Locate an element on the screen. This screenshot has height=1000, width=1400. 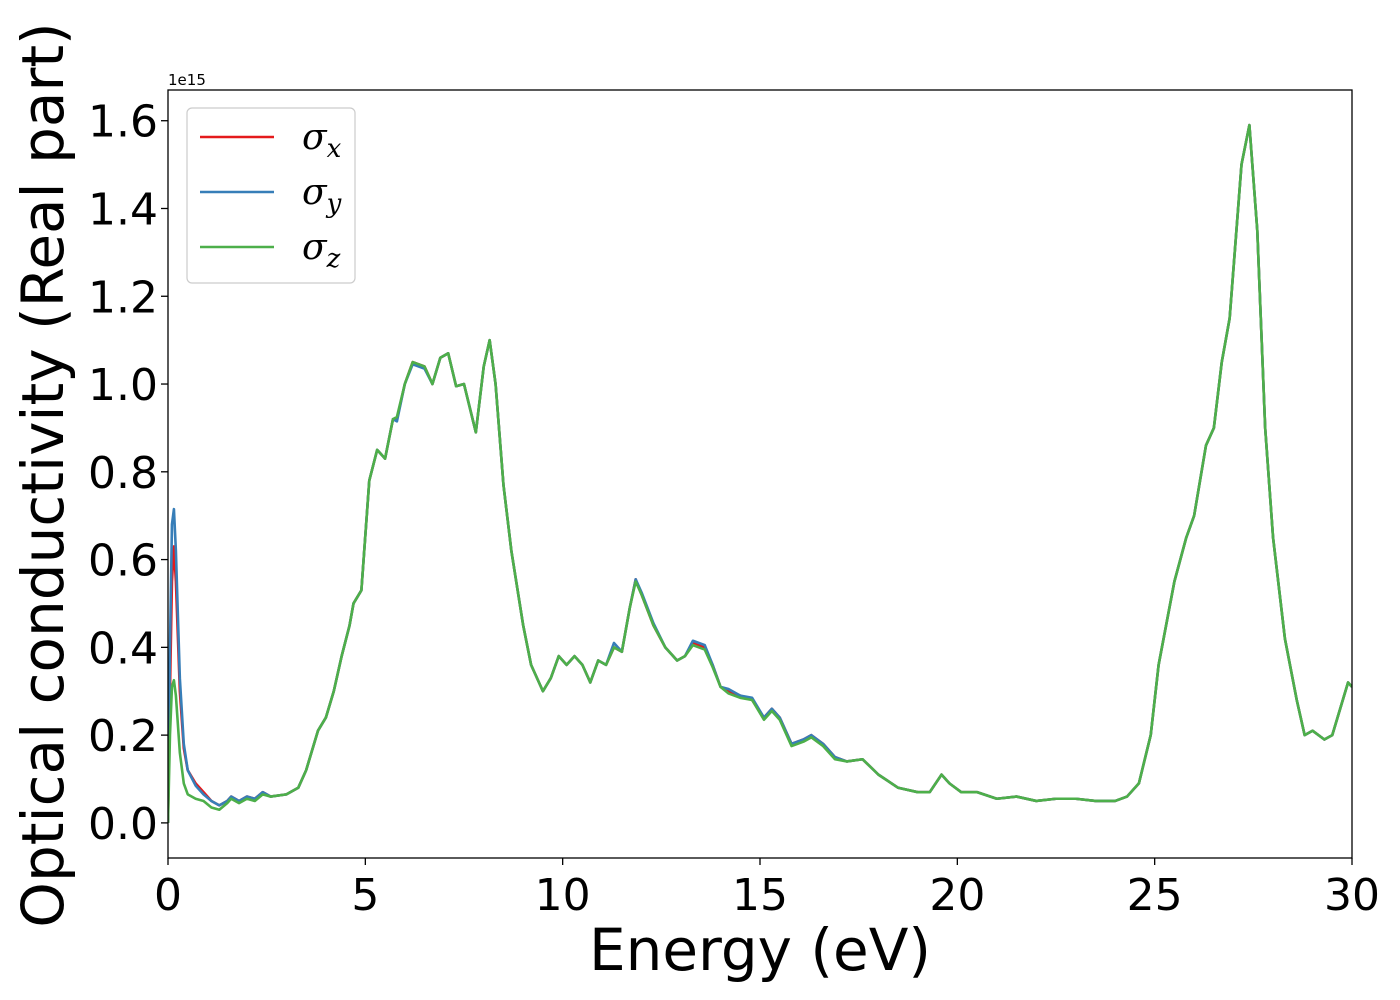
y-tick-label: 0.4 is located at coordinates (123, 648).